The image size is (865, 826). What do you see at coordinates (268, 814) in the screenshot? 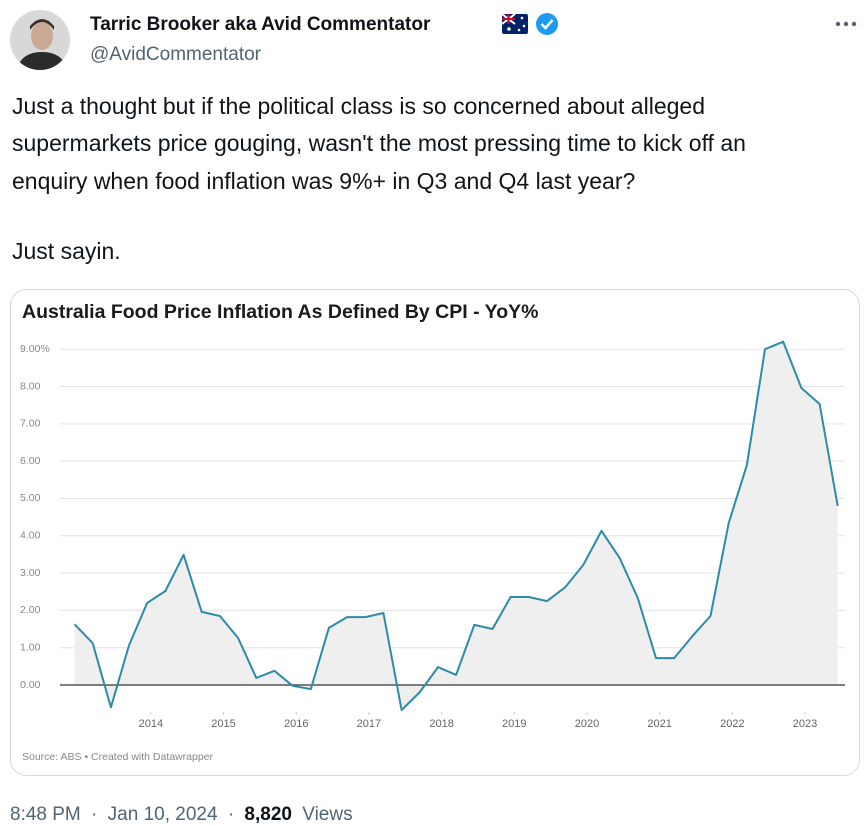
I see `views-count: 8,820` at bounding box center [268, 814].